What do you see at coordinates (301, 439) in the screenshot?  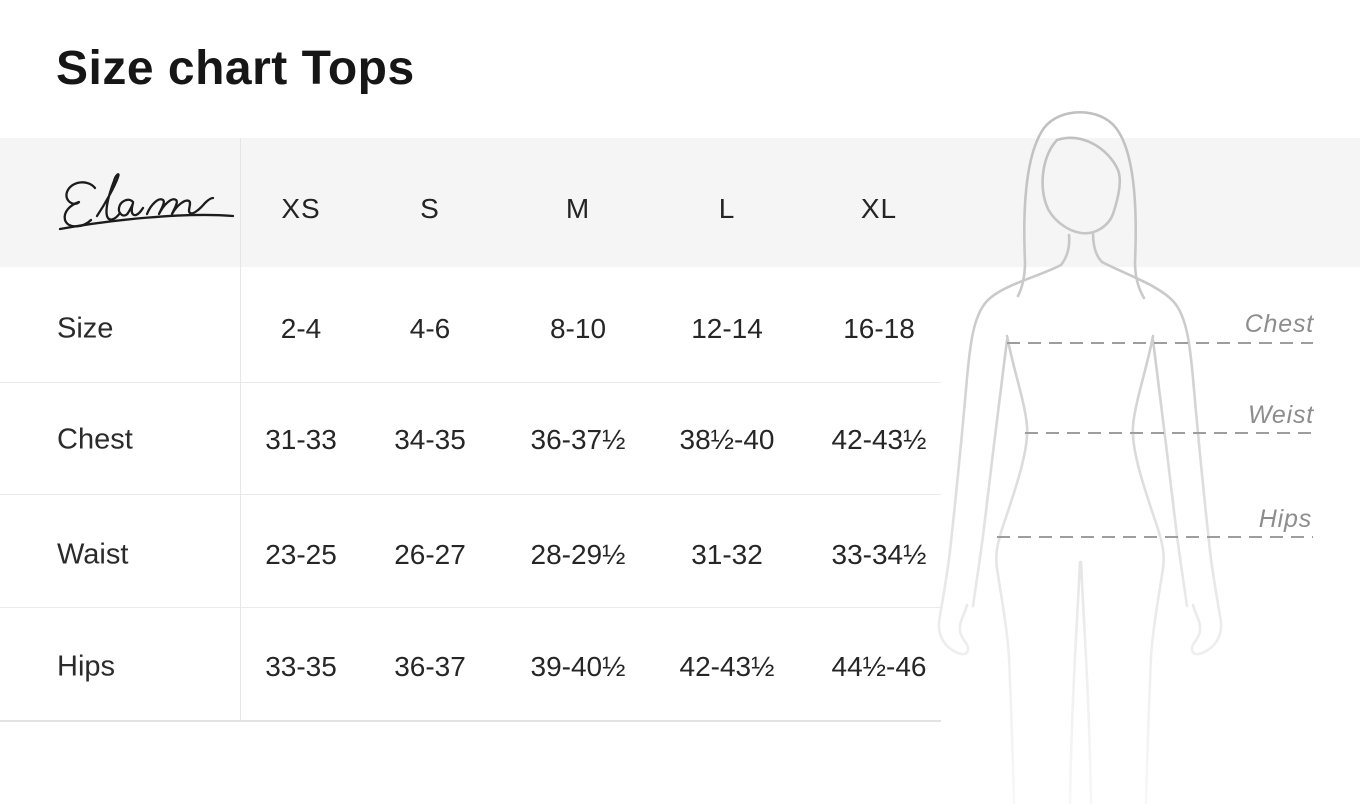 I see `cell-chest-xs: 31-33` at bounding box center [301, 439].